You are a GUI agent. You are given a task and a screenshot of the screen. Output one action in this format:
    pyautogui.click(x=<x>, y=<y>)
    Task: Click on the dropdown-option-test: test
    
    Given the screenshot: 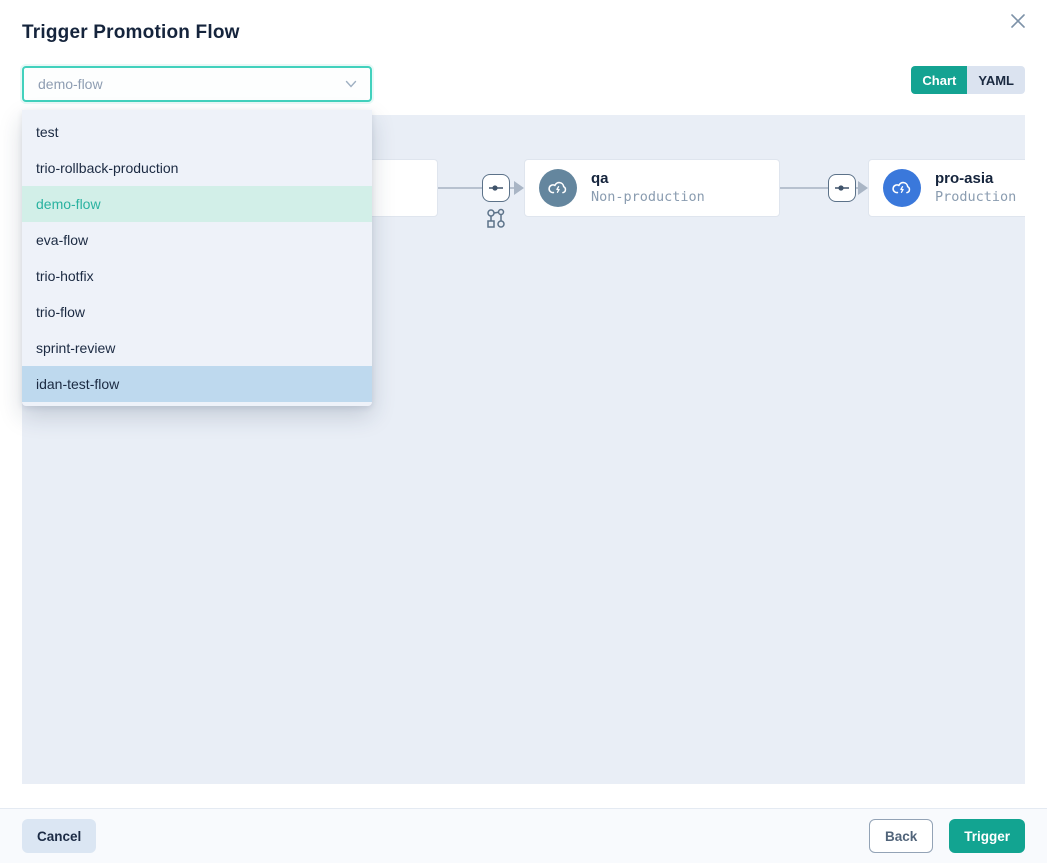 What is the action you would take?
    pyautogui.click(x=47, y=132)
    